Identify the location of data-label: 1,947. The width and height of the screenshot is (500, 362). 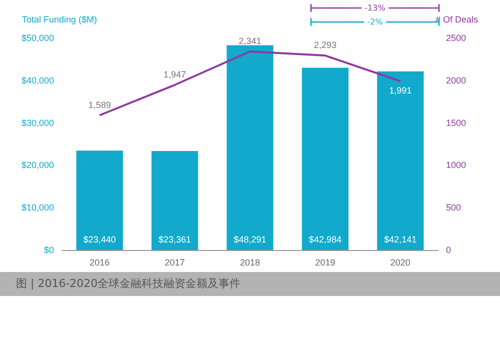
(175, 74).